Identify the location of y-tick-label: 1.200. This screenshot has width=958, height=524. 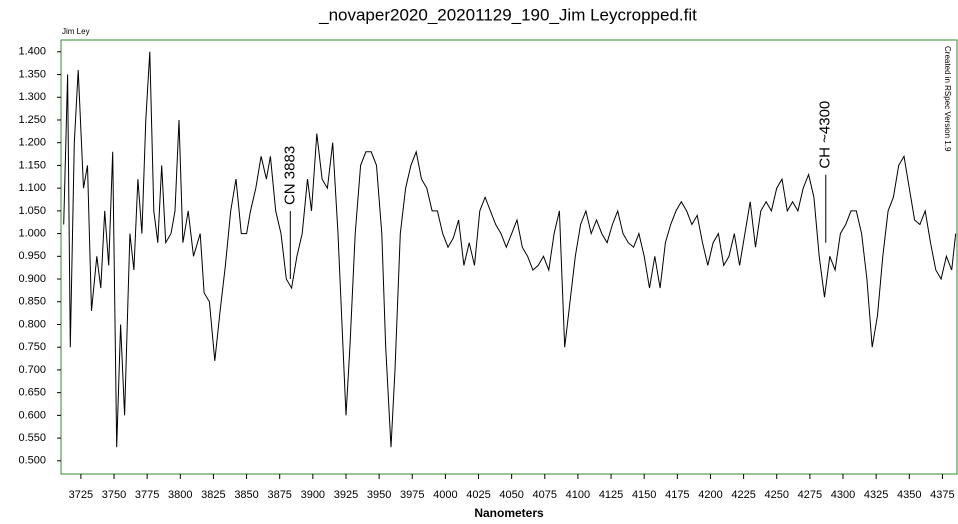
(32, 143).